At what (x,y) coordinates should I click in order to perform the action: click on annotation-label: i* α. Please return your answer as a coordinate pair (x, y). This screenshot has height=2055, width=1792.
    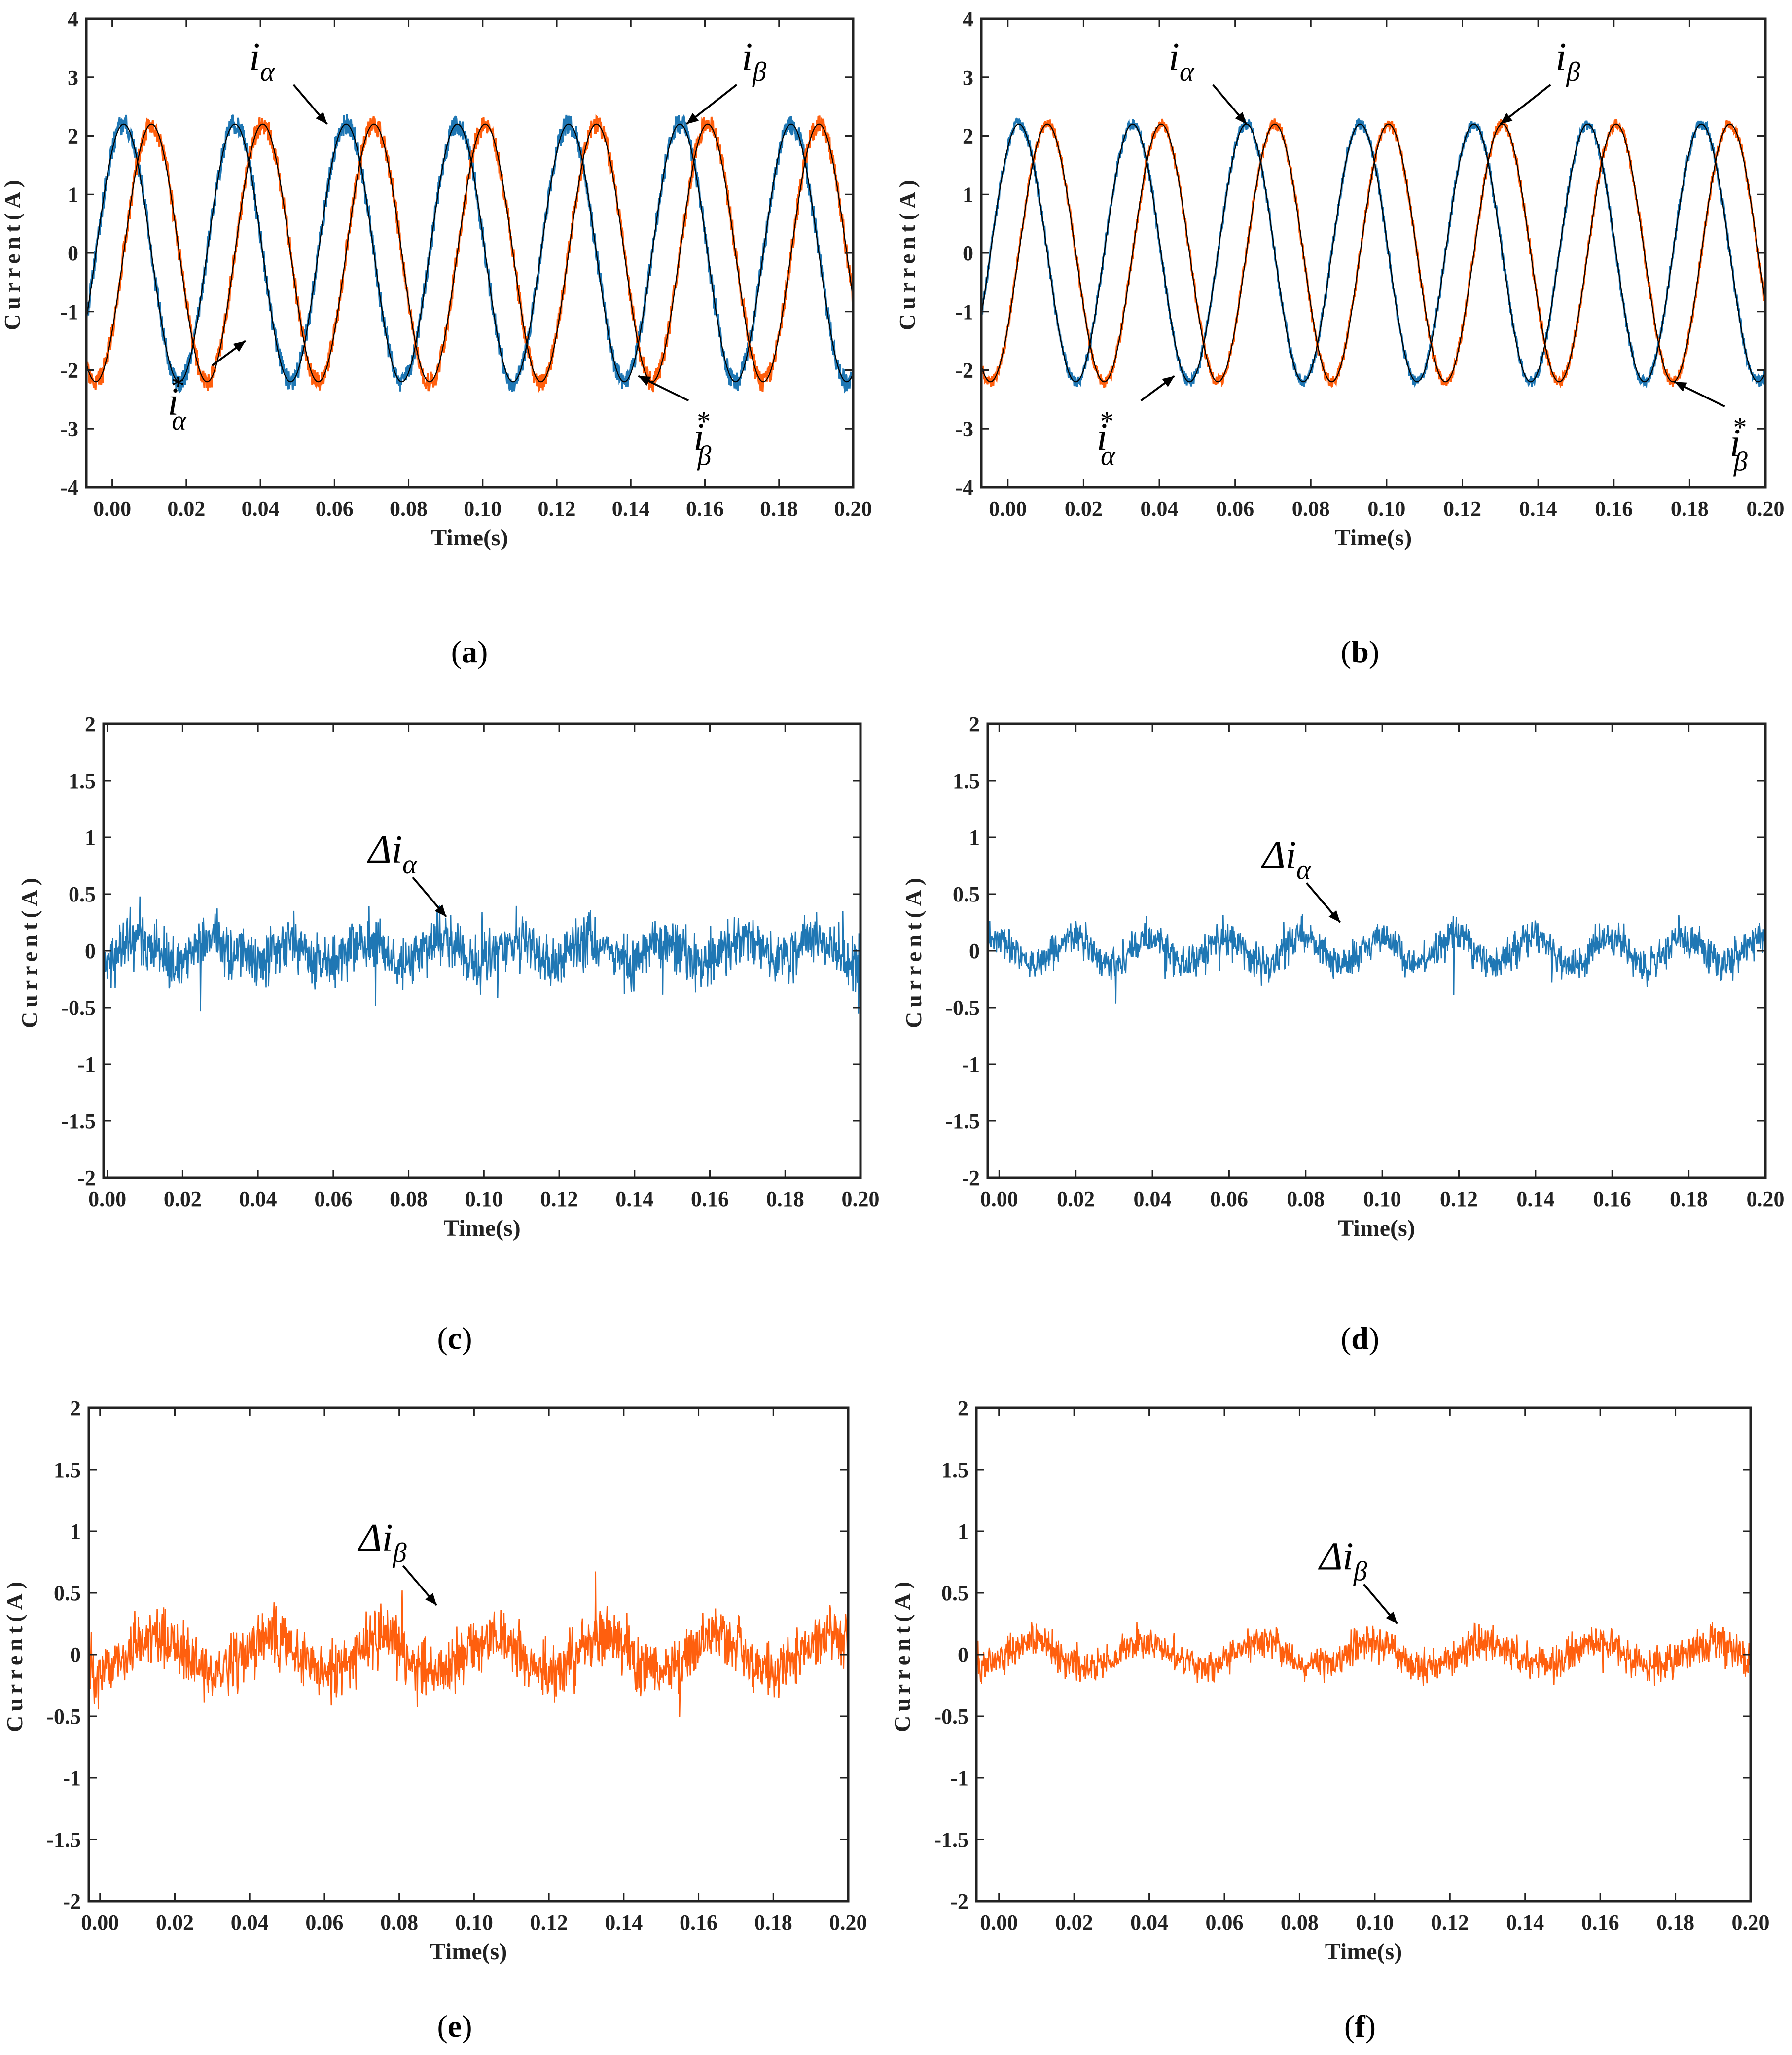
    Looking at the image, I should click on (177, 403).